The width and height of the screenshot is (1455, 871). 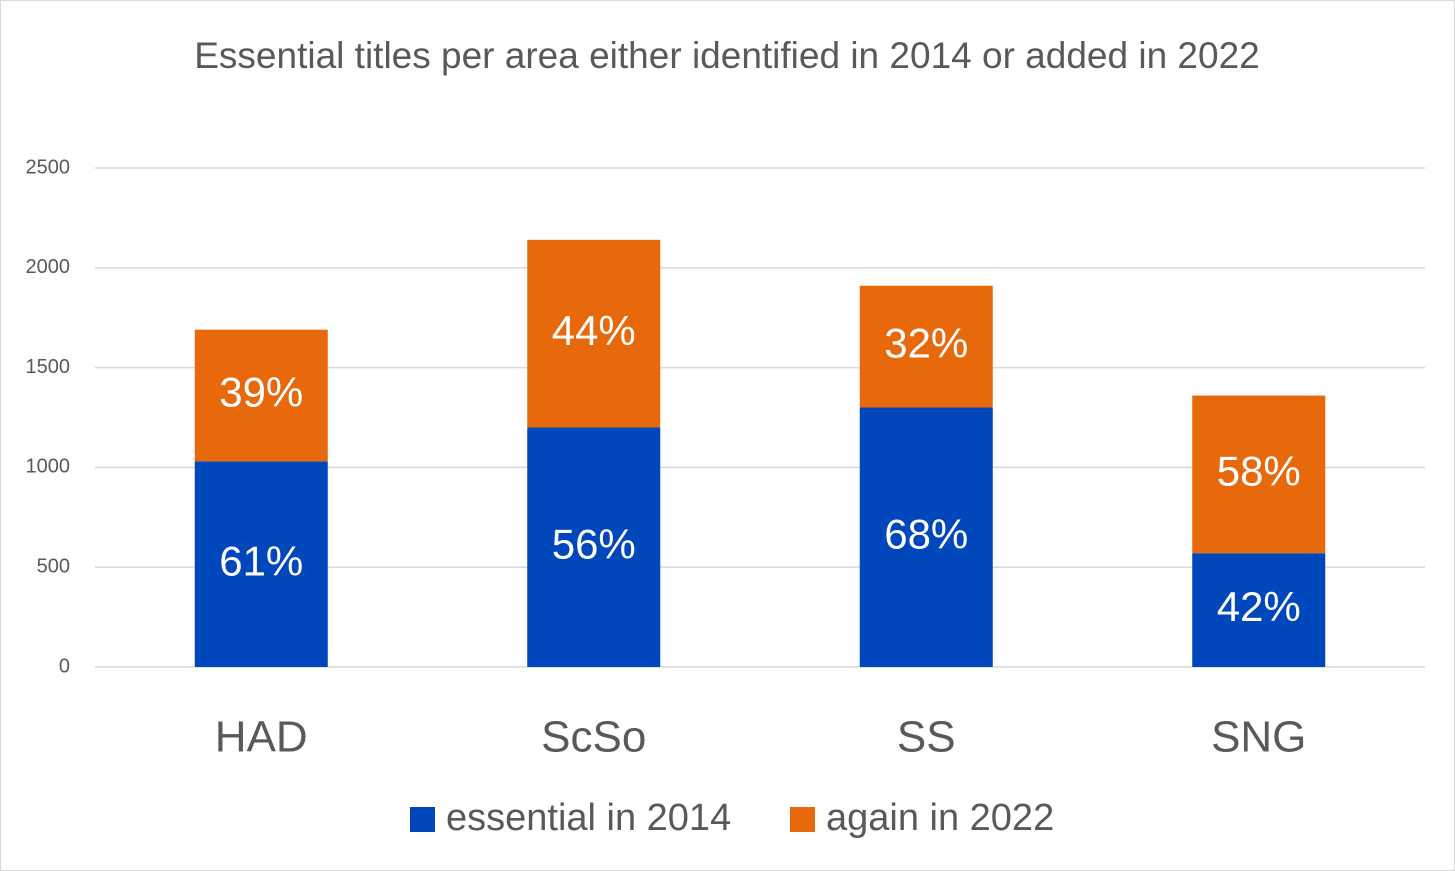 What do you see at coordinates (261, 560) in the screenshot?
I see `data-label: 61%` at bounding box center [261, 560].